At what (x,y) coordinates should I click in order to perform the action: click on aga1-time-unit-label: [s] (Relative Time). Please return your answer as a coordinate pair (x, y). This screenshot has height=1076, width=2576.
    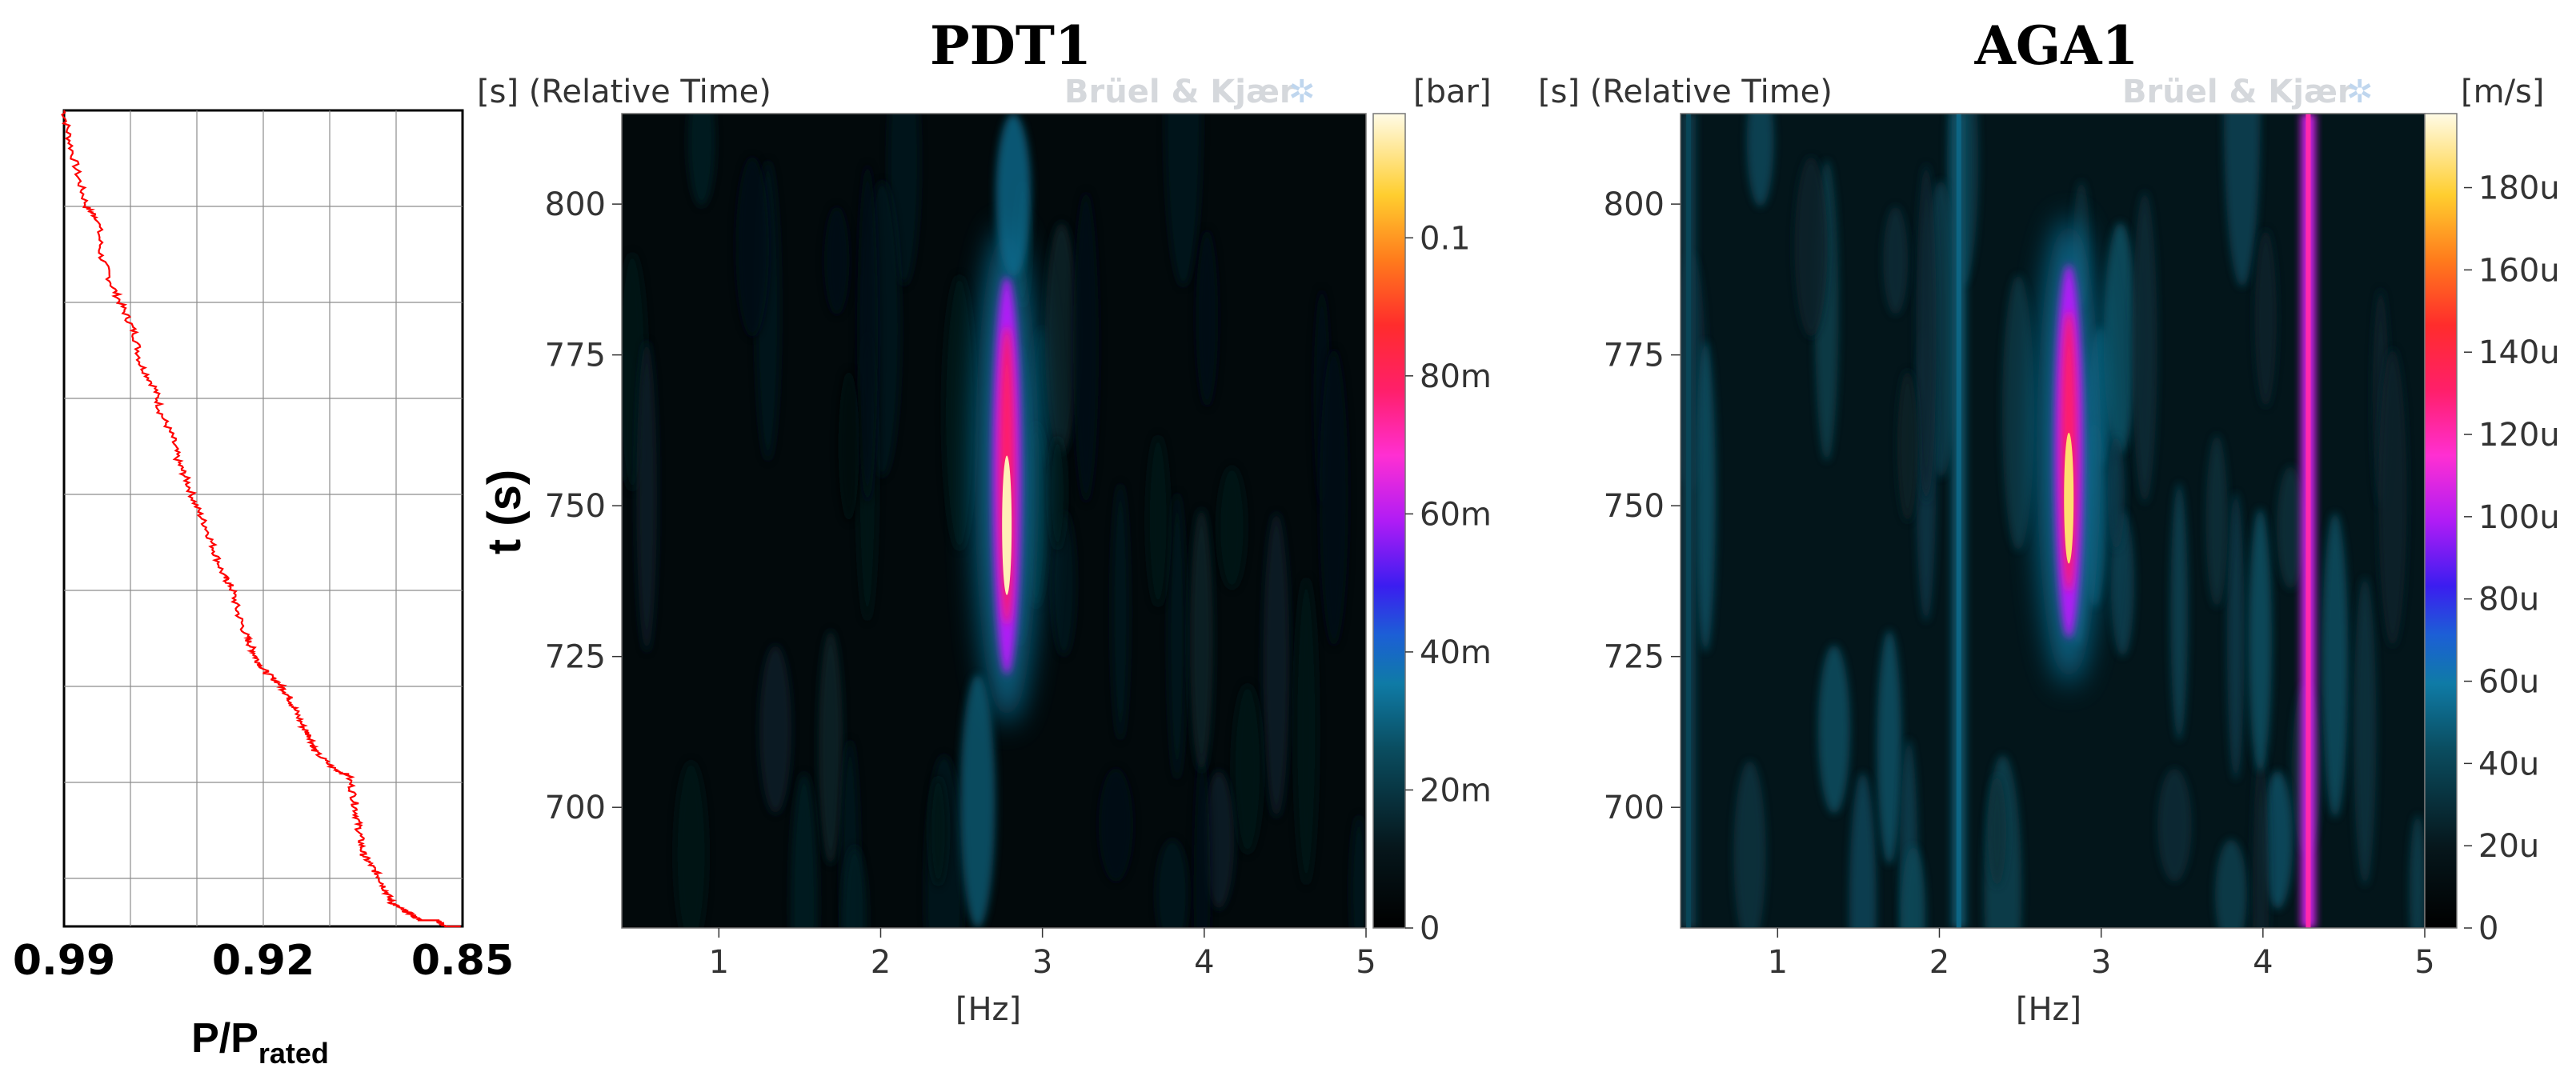
    Looking at the image, I should click on (1685, 92).